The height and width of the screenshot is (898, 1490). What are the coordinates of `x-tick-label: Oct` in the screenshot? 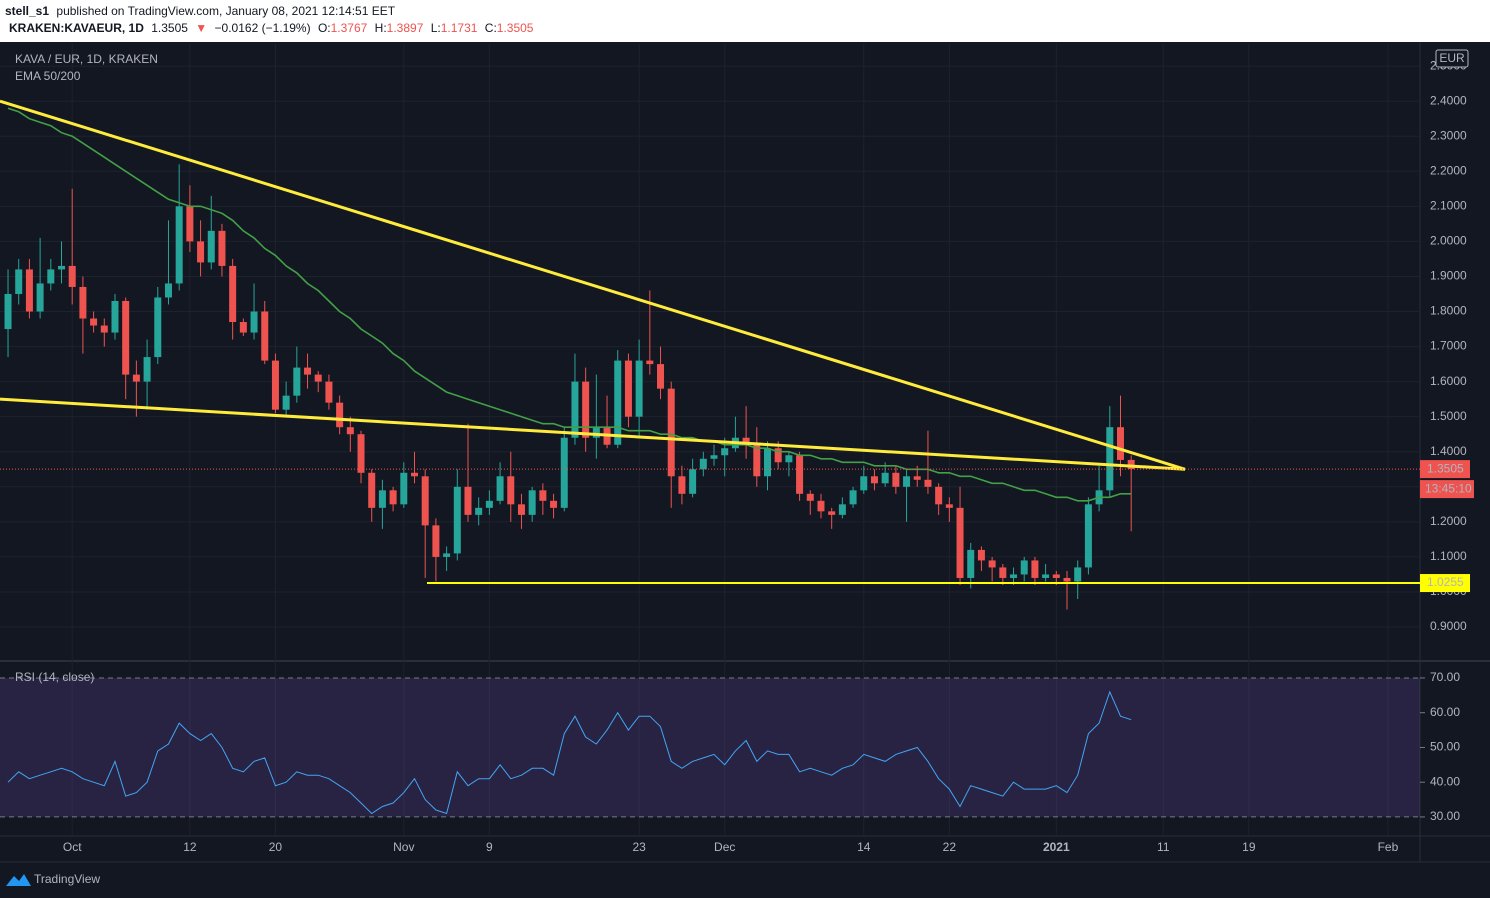 It's located at (72, 847).